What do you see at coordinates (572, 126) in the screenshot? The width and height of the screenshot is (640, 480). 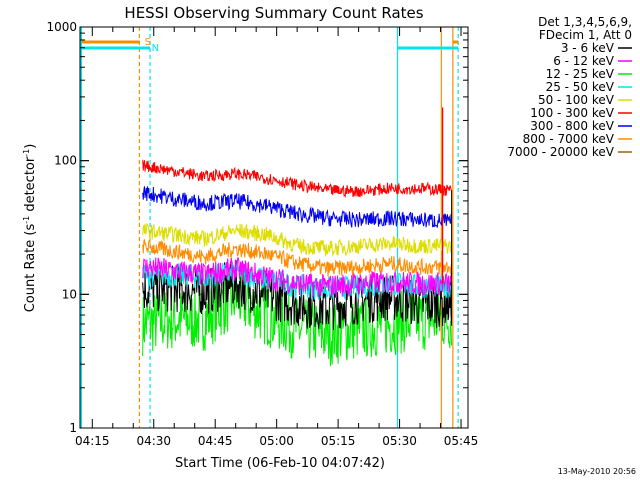 I see `legend-label: 300 - 800 keV` at bounding box center [572, 126].